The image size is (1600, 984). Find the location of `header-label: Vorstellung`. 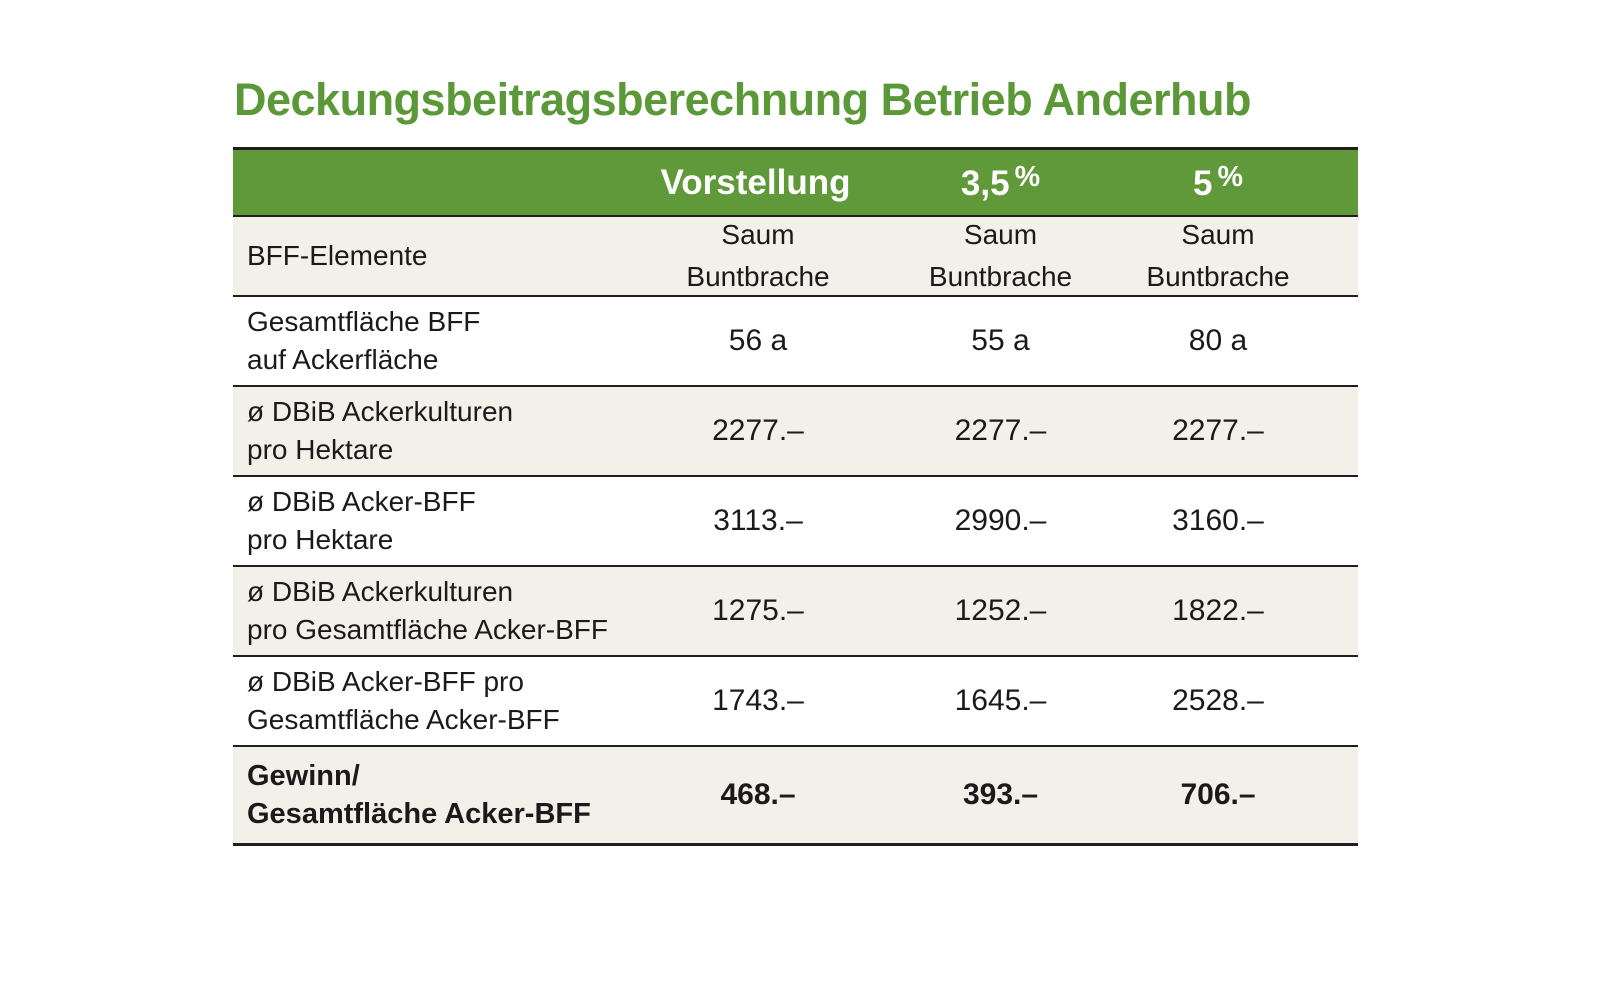

header-label: Vorstellung is located at coordinates (755, 182).